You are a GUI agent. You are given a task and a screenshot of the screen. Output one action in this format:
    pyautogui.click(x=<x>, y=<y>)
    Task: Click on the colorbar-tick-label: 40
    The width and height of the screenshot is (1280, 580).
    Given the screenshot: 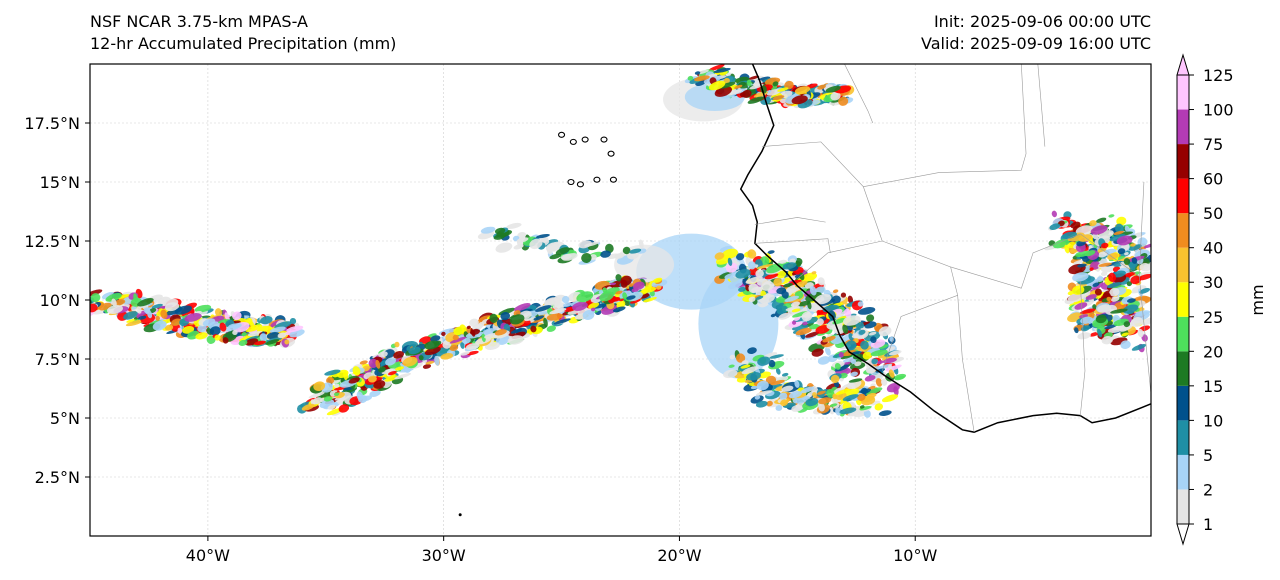 What is the action you would take?
    pyautogui.click(x=1213, y=248)
    